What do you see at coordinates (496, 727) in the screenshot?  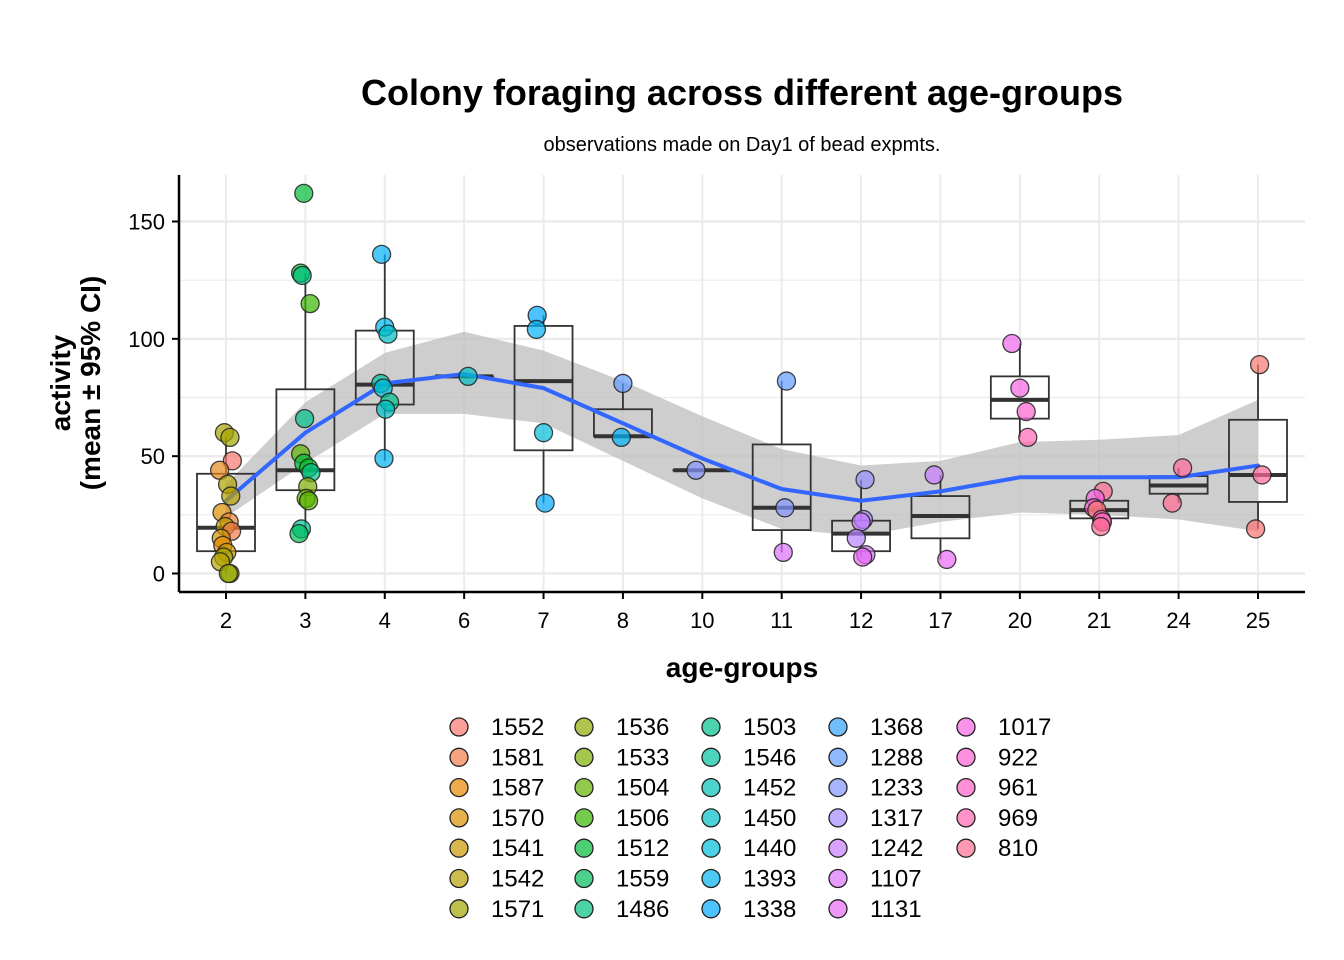 I see `legend-item-1552: 1552` at bounding box center [496, 727].